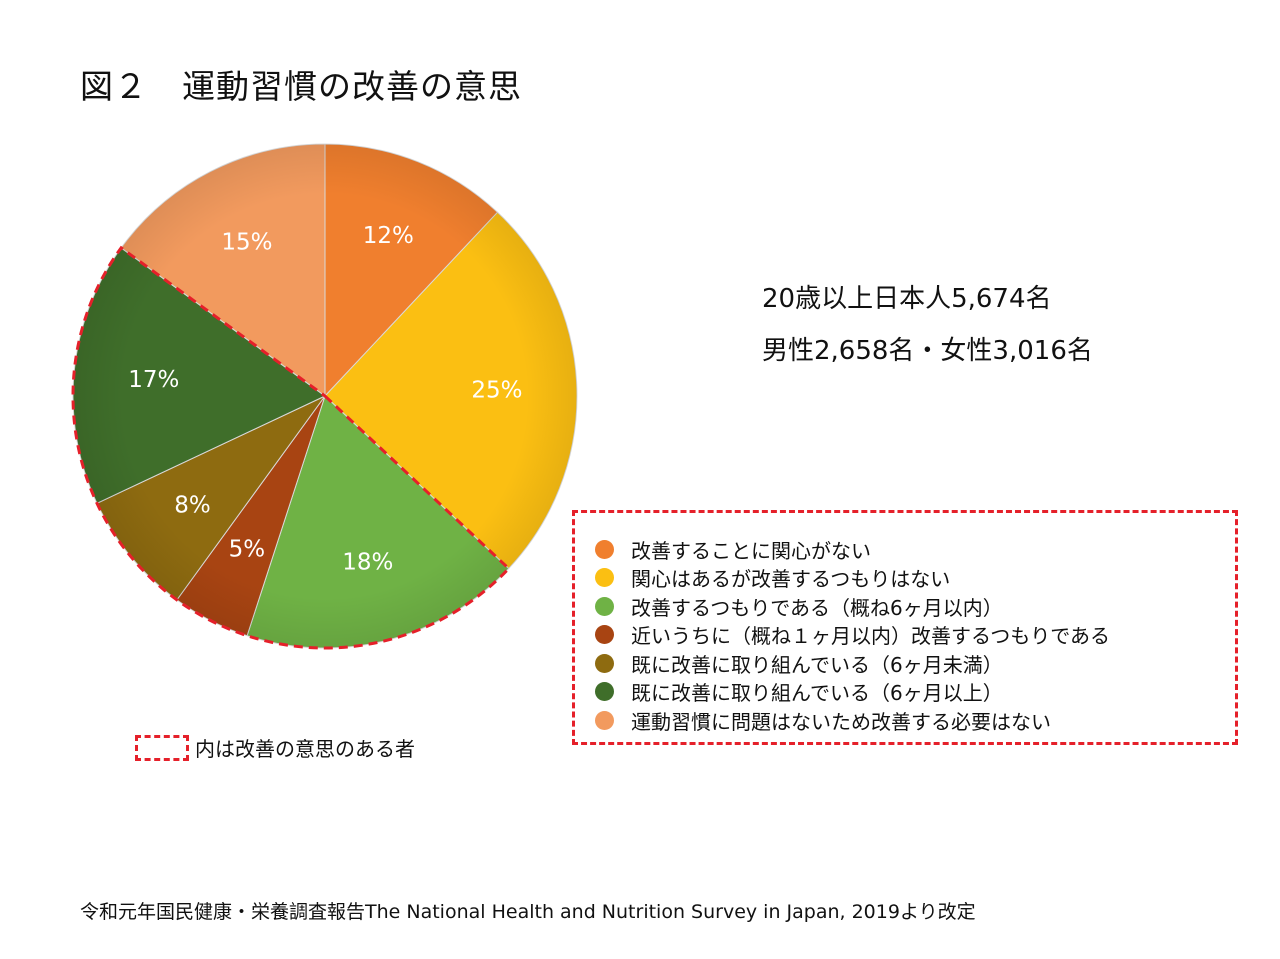  I want to click on legend-item: 既に改善に取り組んでいる（6ヶ月以上）, so click(915, 692).